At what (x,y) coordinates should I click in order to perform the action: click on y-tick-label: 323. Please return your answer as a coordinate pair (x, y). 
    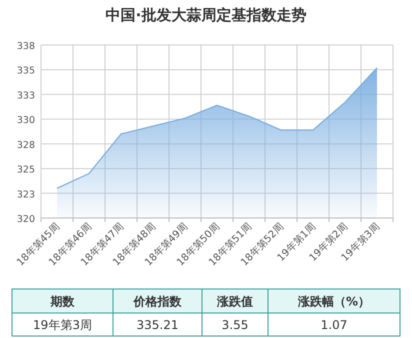
    Looking at the image, I should click on (25, 194).